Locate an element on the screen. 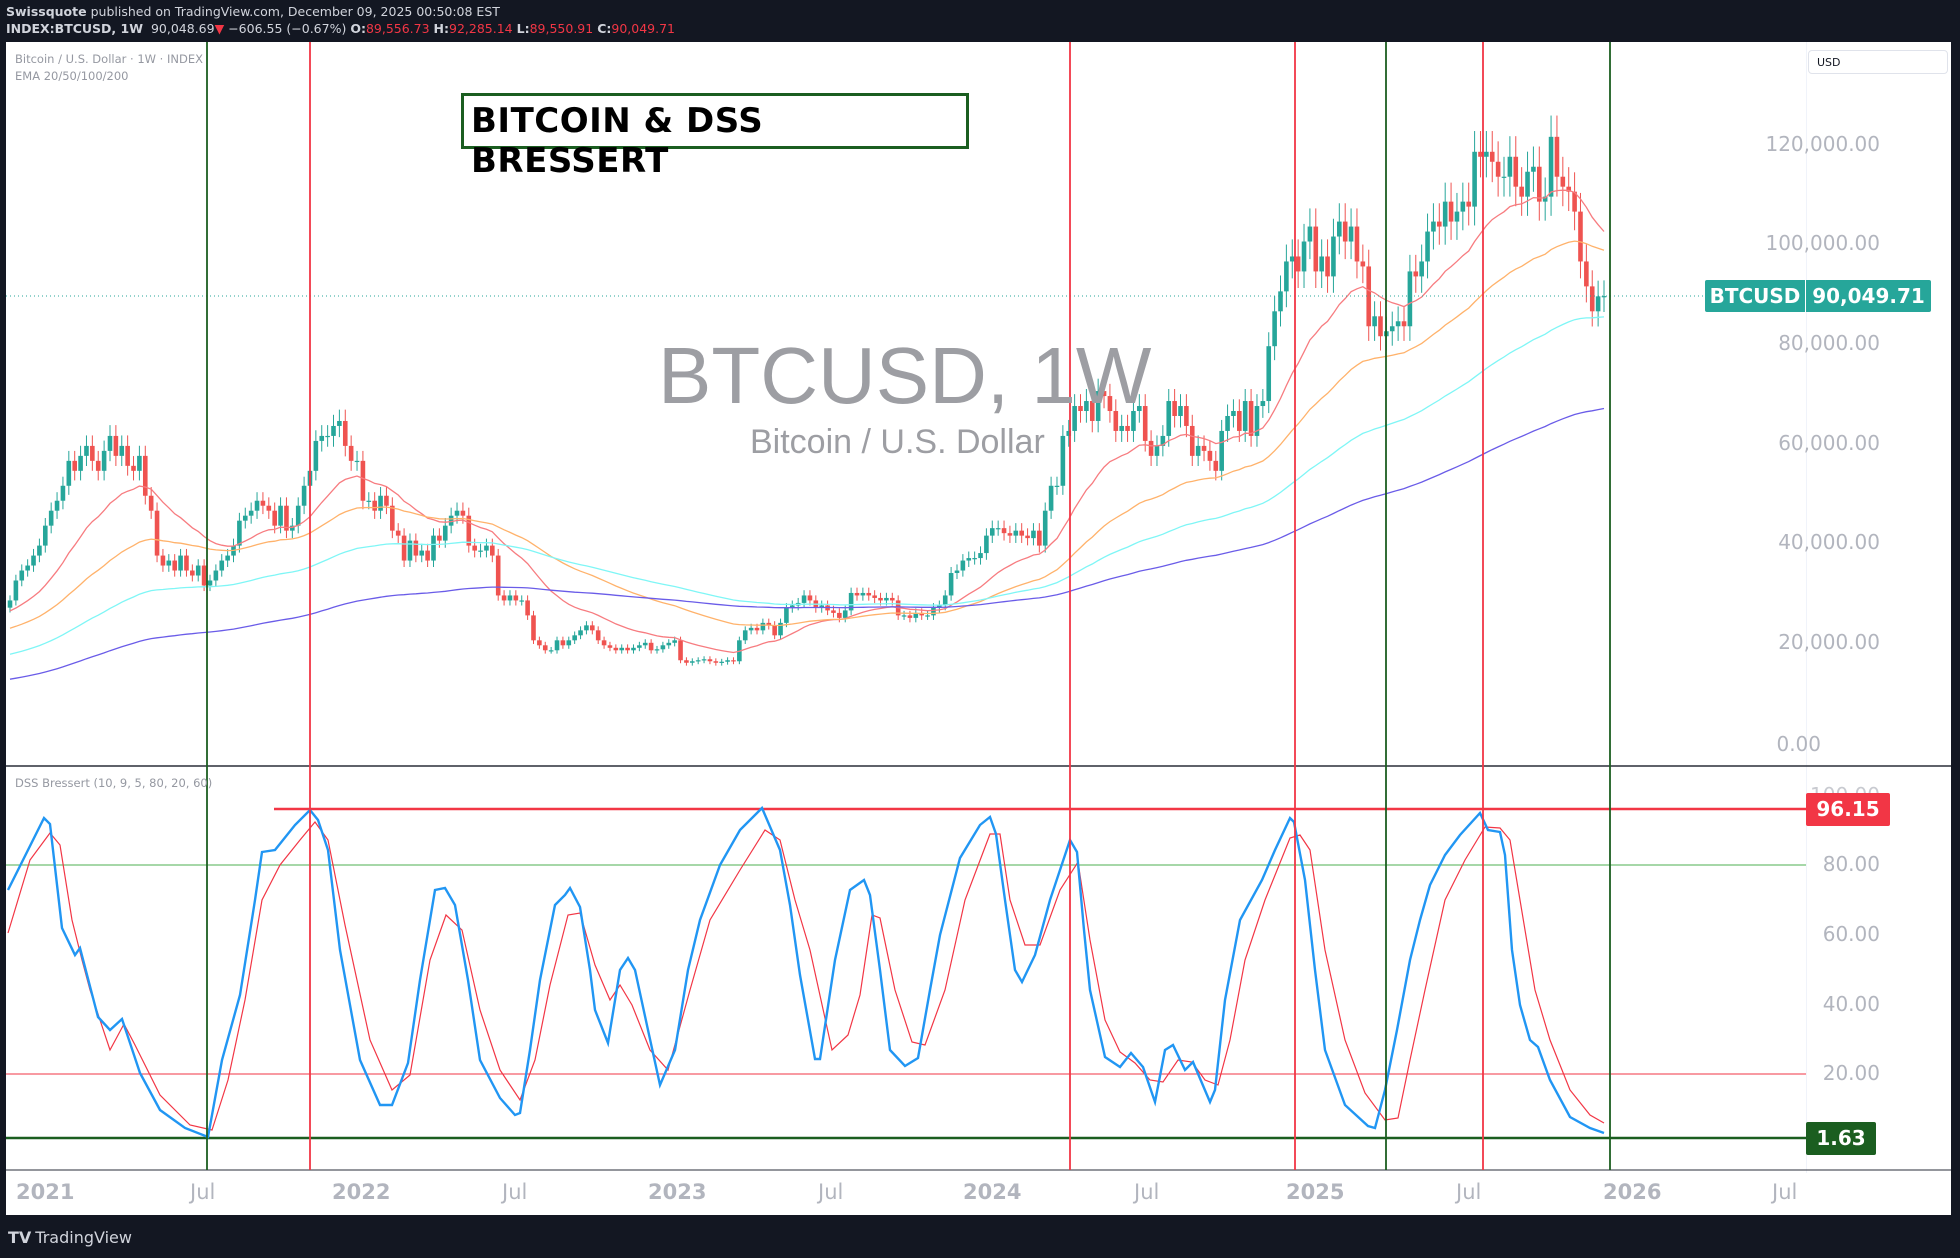 This screenshot has height=1258, width=1960. down-arrow-icon: ▼ is located at coordinates (219, 28).